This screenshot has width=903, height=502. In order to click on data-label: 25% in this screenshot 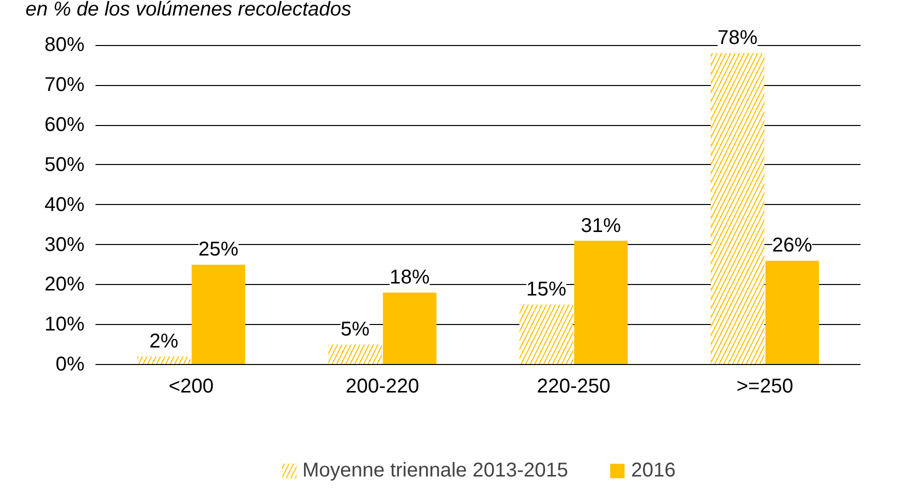, I will do `click(218, 249)`.